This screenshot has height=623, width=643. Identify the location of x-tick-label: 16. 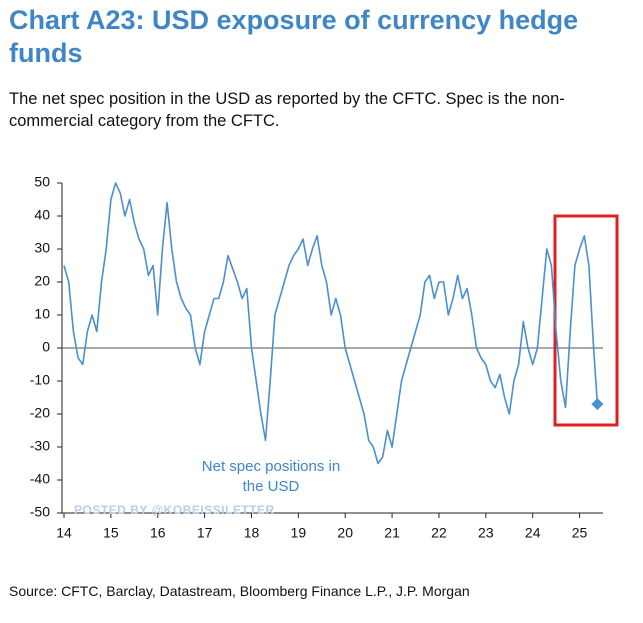
(158, 533).